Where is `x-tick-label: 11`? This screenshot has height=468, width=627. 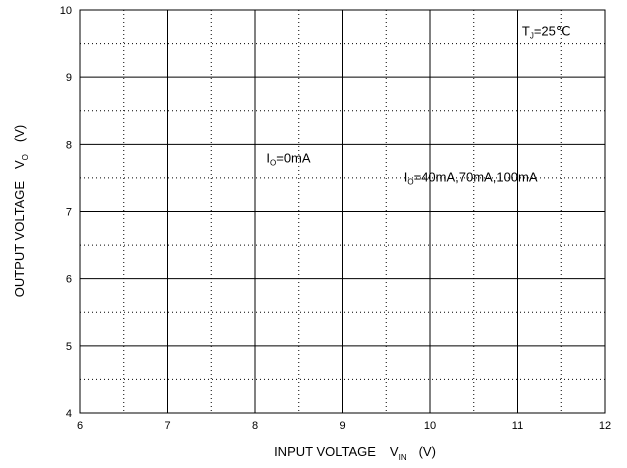 x-tick-label: 11 is located at coordinates (517, 426).